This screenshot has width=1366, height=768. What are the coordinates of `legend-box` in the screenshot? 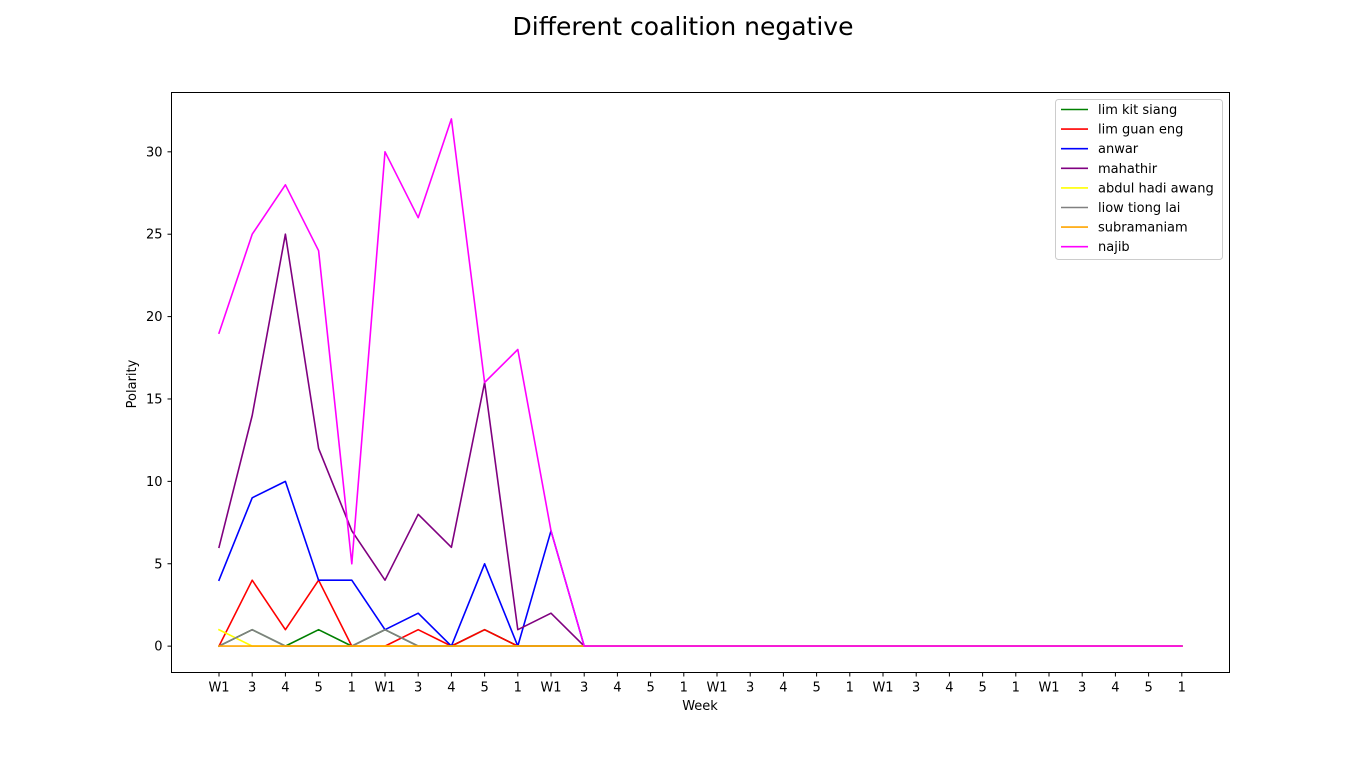 It's located at (1139, 179).